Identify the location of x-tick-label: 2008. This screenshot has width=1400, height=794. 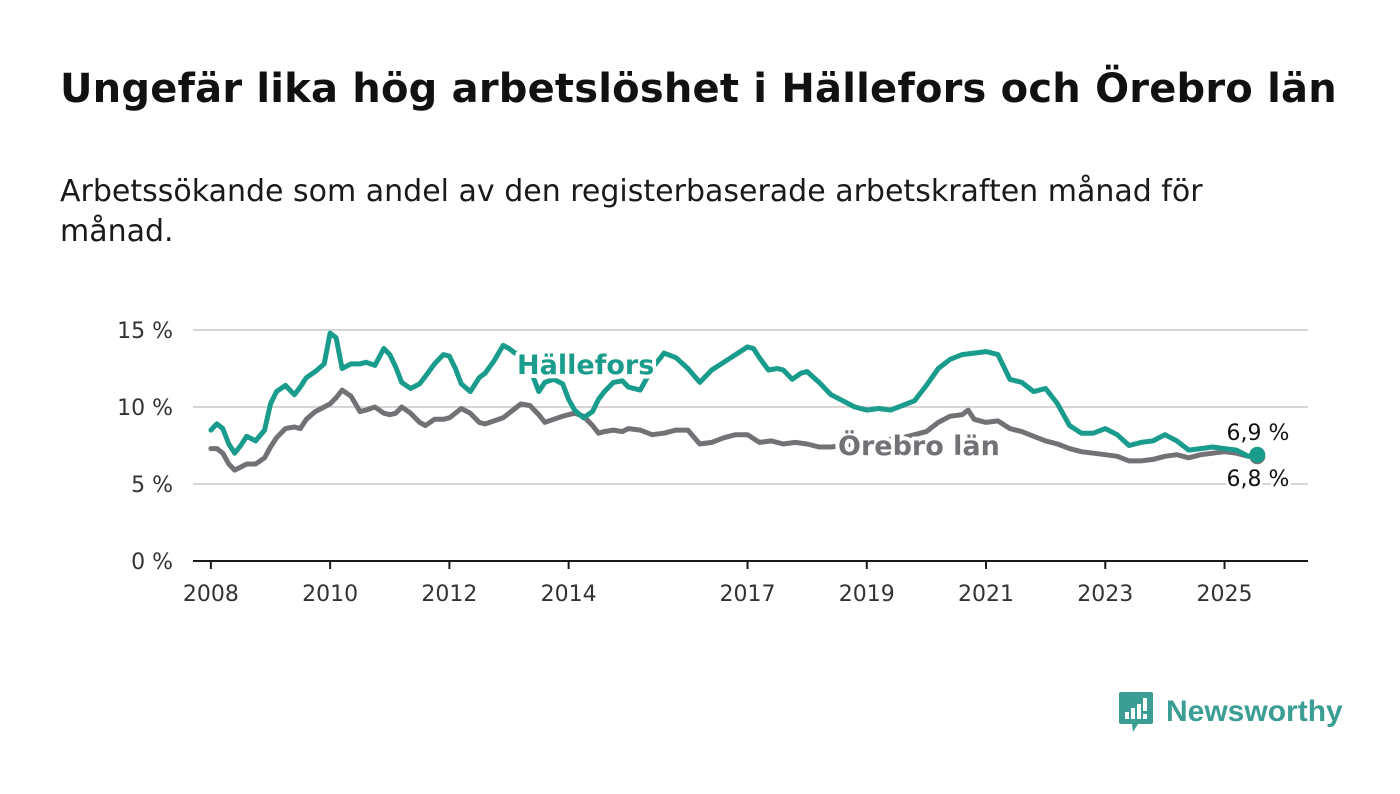
(211, 594).